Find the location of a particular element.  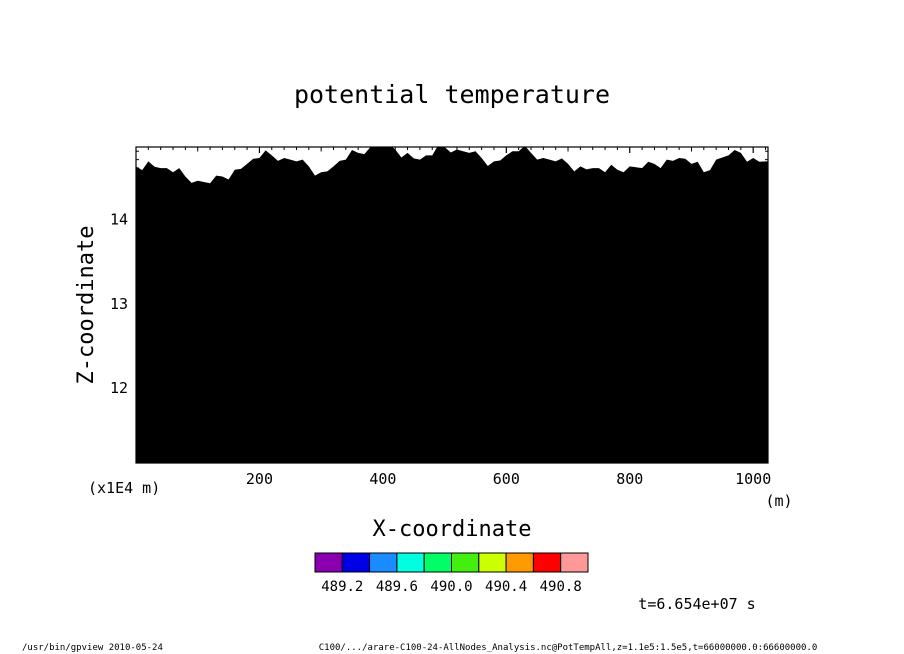

x-axis-label: X-coordinate is located at coordinates (452, 529).